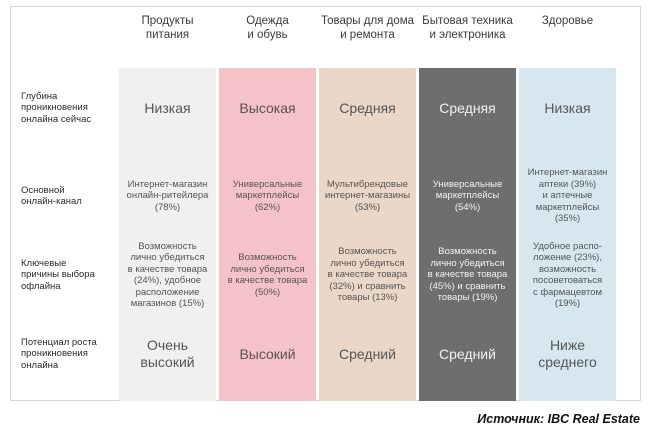 The height and width of the screenshot is (435, 650). Describe the element at coordinates (56, 107) in the screenshot. I see `row-label: Глубина проникновения онлайна сейчас` at that location.